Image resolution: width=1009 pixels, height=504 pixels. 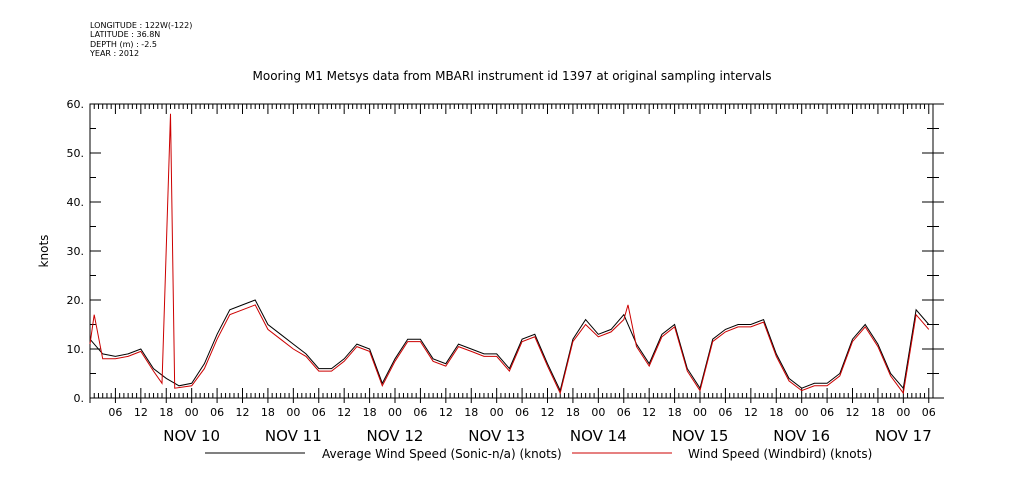 What do you see at coordinates (76, 104) in the screenshot?
I see `y-tick-label: 60.` at bounding box center [76, 104].